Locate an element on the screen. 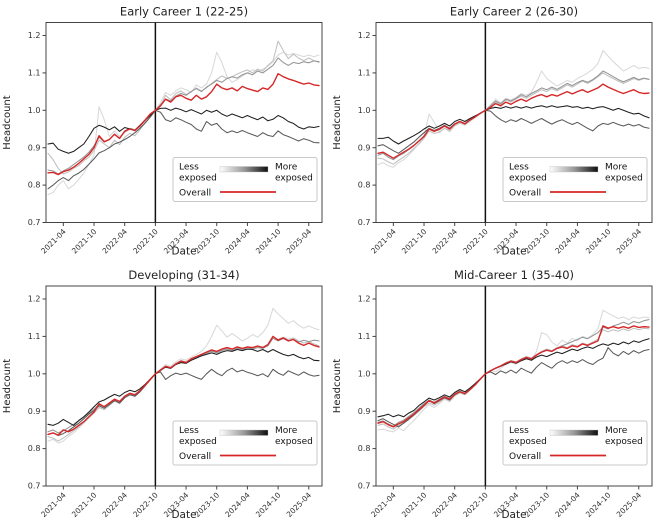 The height and width of the screenshot is (527, 660). series-line-quintile-5-most-exposed is located at coordinates (513, 125).